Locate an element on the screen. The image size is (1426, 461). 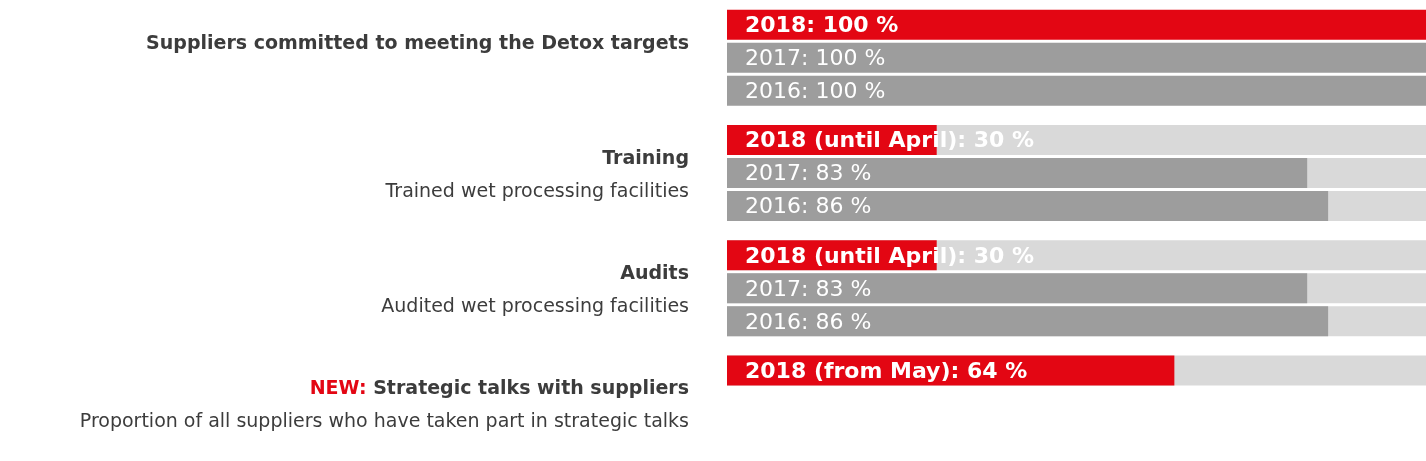
y-tick-label: NEW: Strategic talks with suppliers Proportion of all suppliers who have taken part in strategic talks is located at coordinates (384, 404).